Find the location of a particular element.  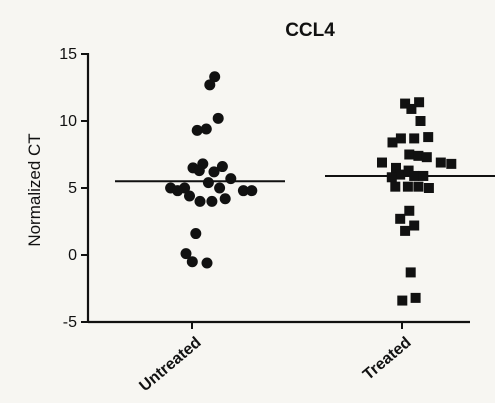

y-tick-label: 15 is located at coordinates (68, 54).